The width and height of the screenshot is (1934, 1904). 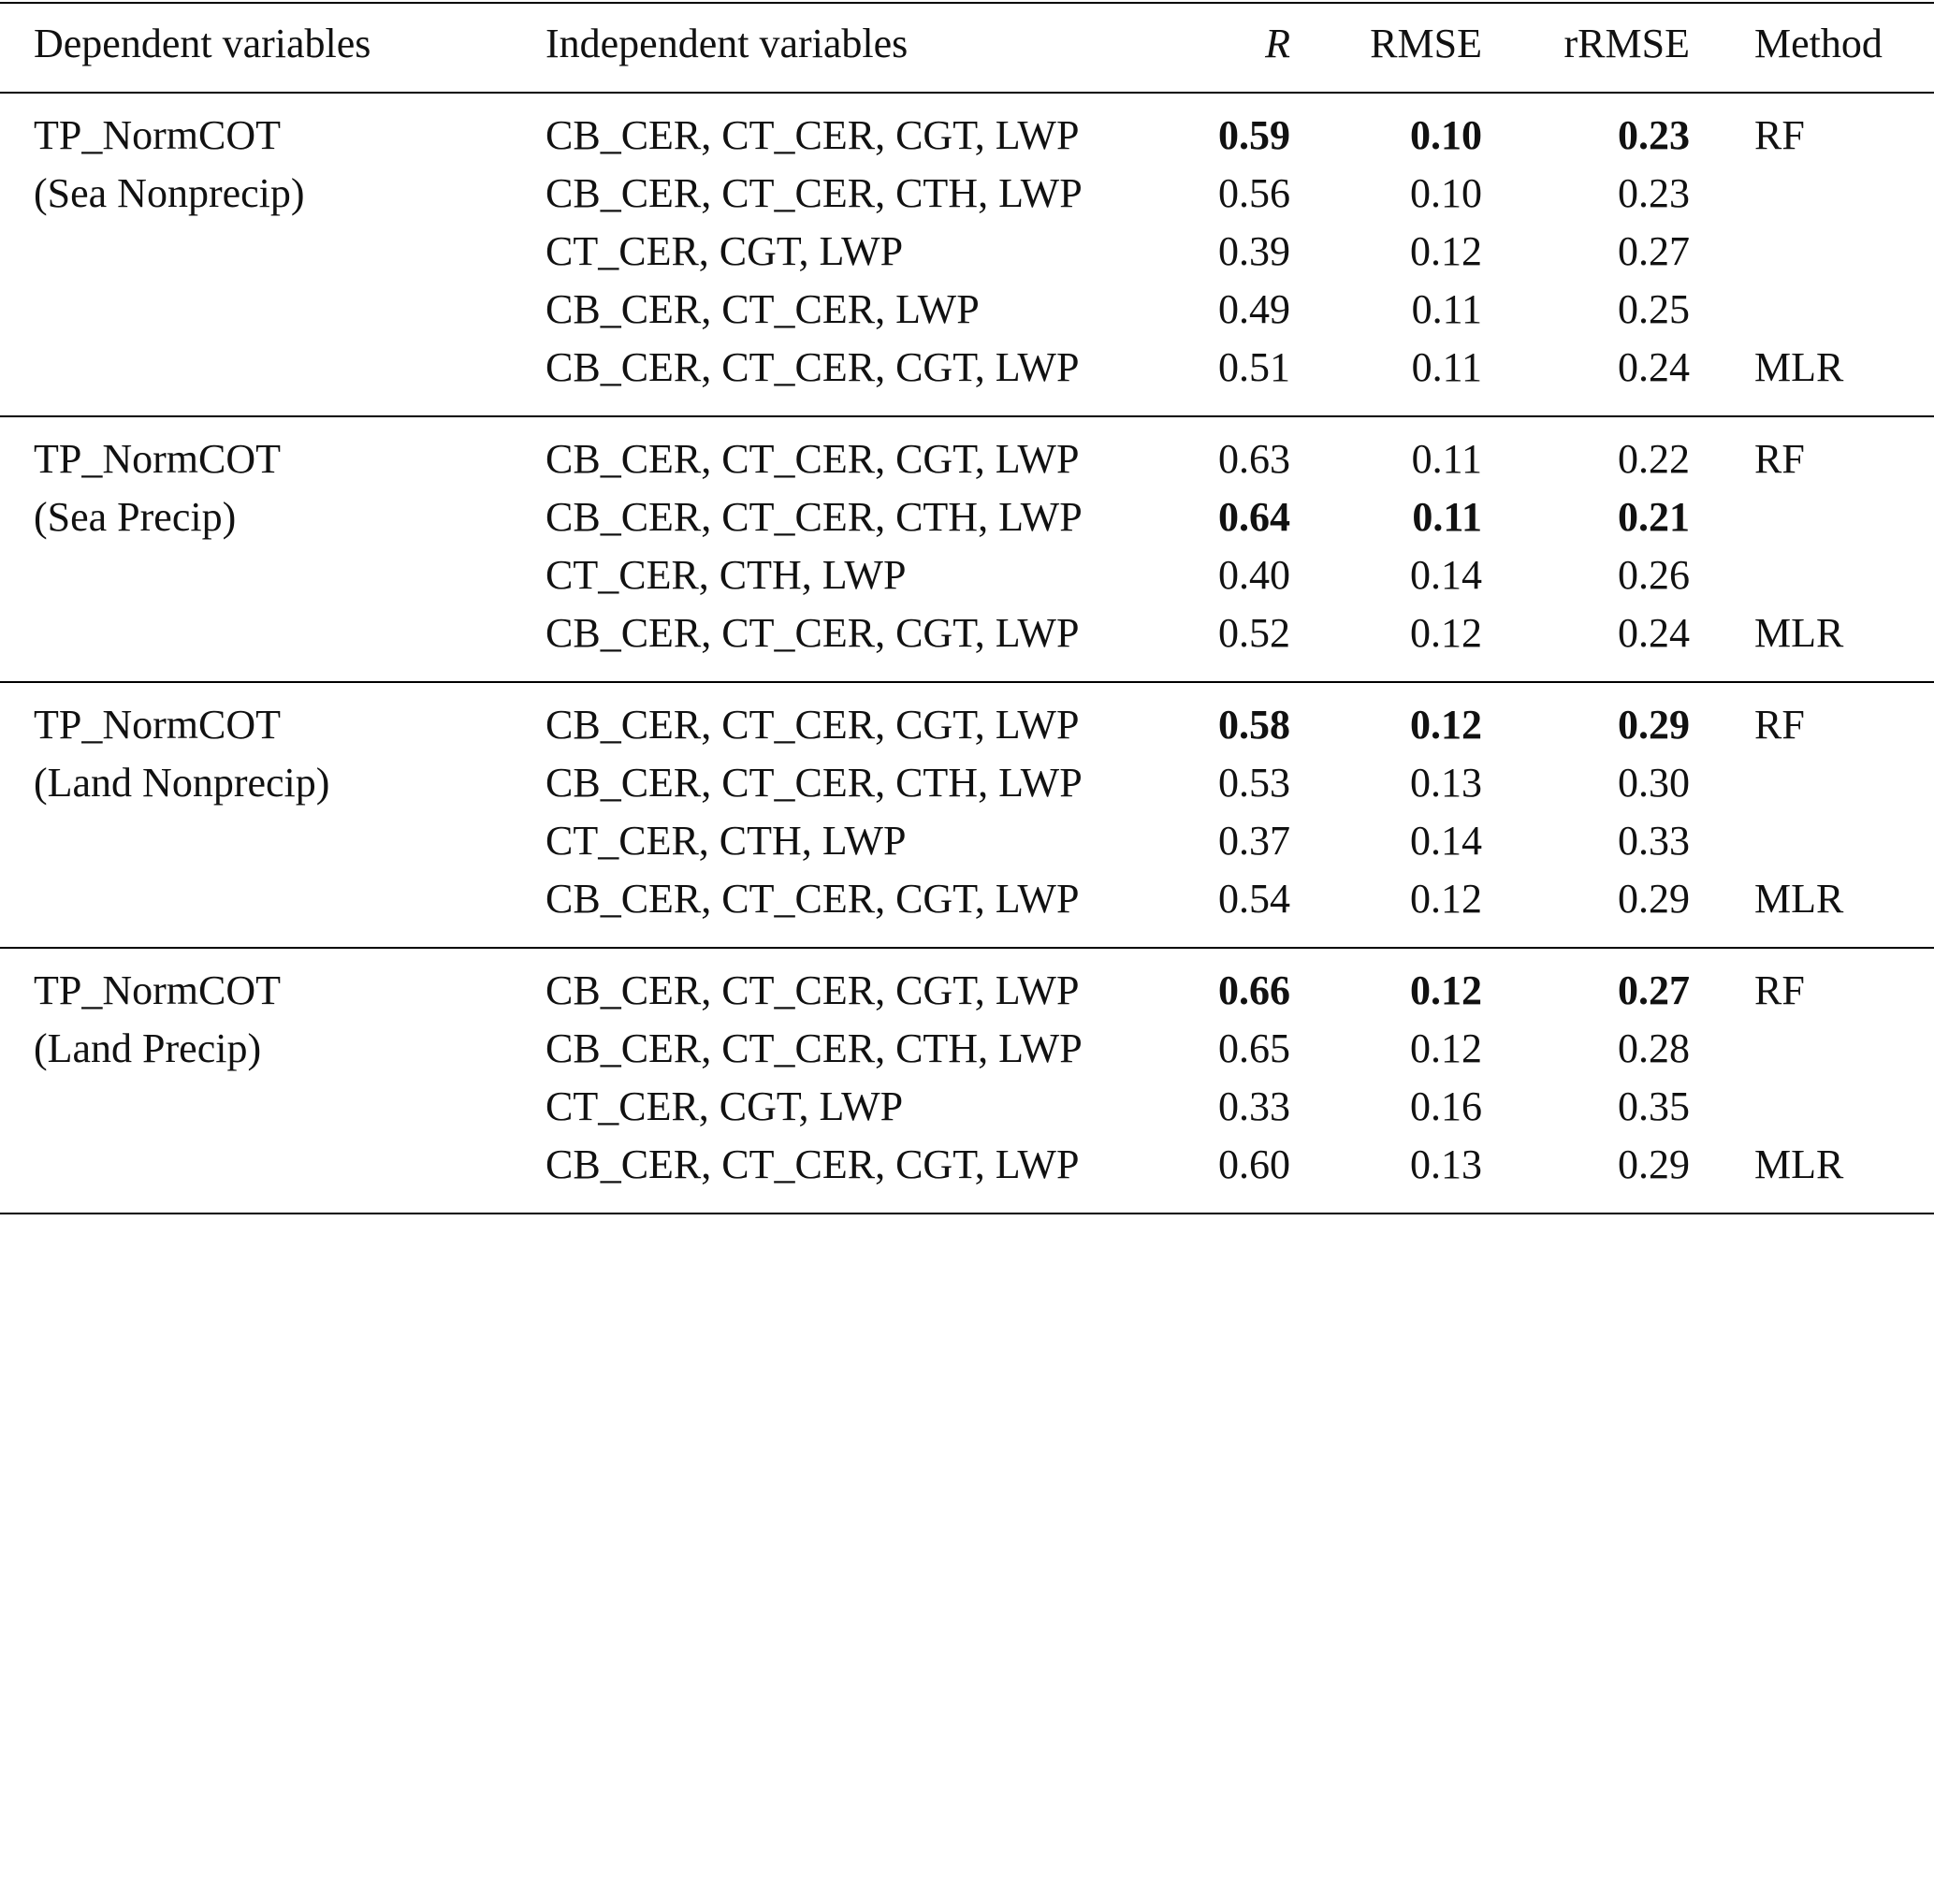 I want to click on metric-cell: 0.16, so click(x=1446, y=1106).